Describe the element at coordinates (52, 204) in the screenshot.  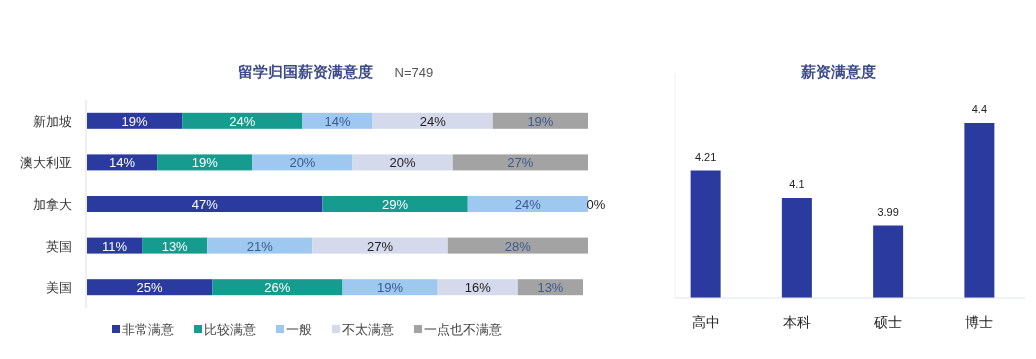
I see `y-tick-label: 加拿大` at that location.